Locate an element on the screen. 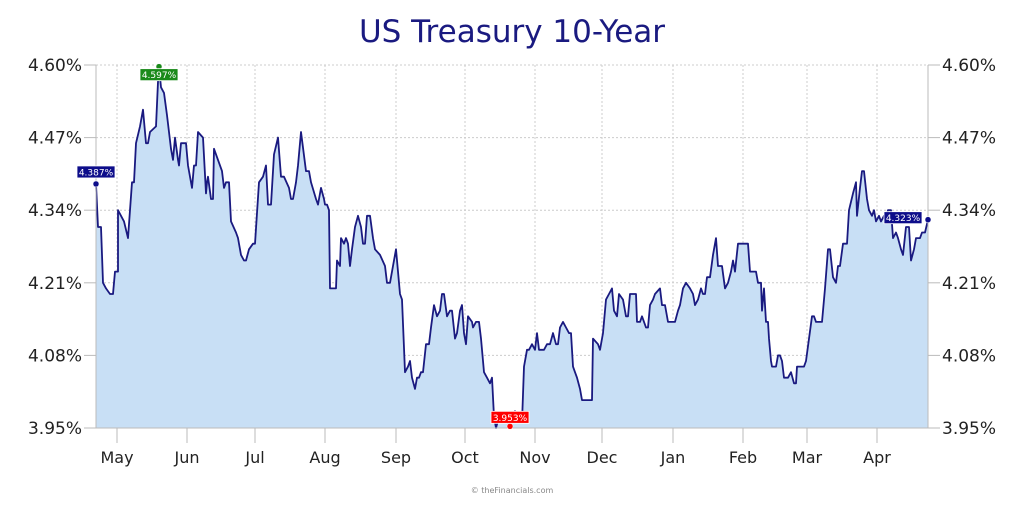 Image resolution: width=1024 pixels, height=512 pixels. svg-text: May is located at coordinates (116, 457).